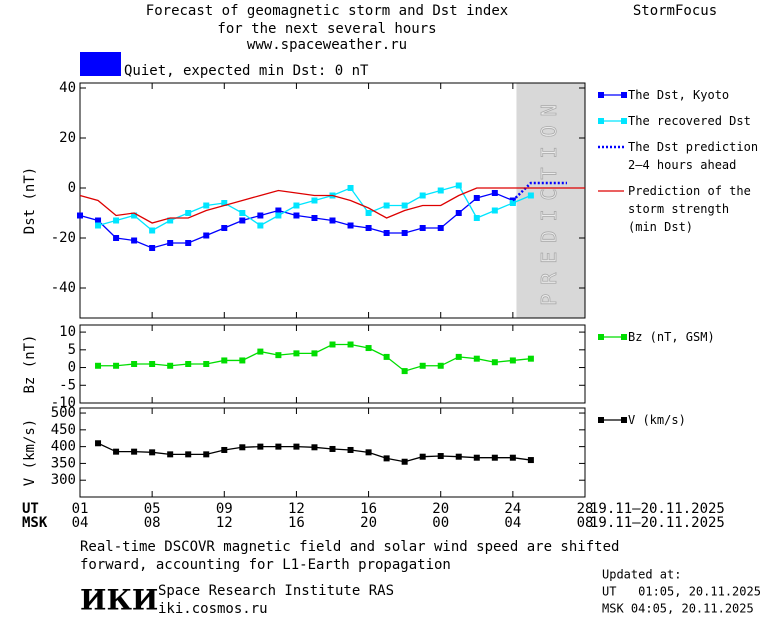 This screenshot has height=620, width=760. What do you see at coordinates (63, 238) in the screenshot?
I see `y-tick-label: -20` at bounding box center [63, 238].